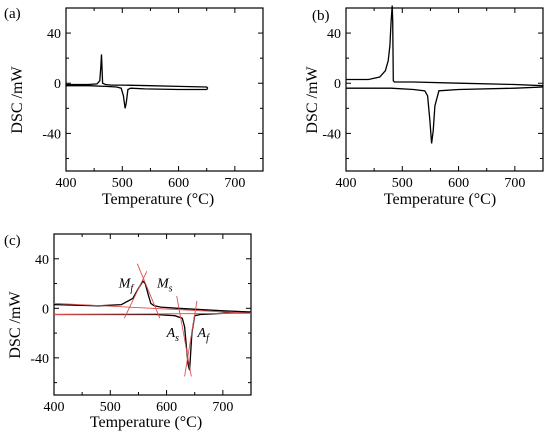 This screenshot has width=550, height=442. Describe the element at coordinates (126, 285) in the screenshot. I see `transition-label: Mf` at that location.